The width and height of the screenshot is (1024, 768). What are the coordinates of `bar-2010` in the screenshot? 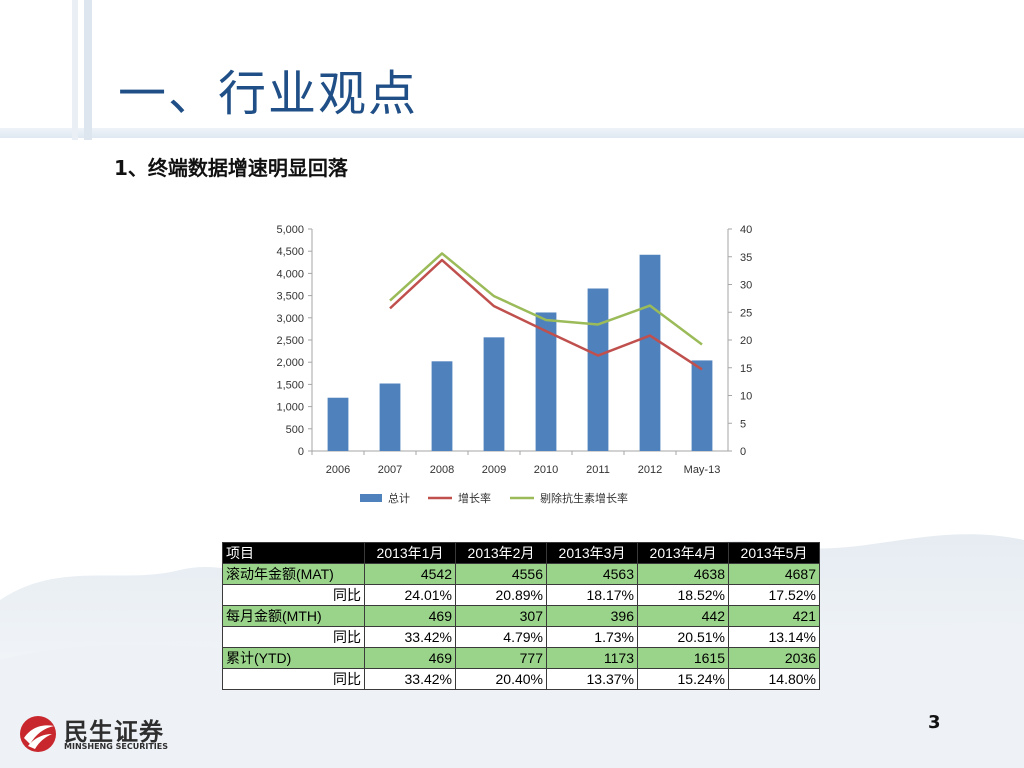 It's located at (546, 381).